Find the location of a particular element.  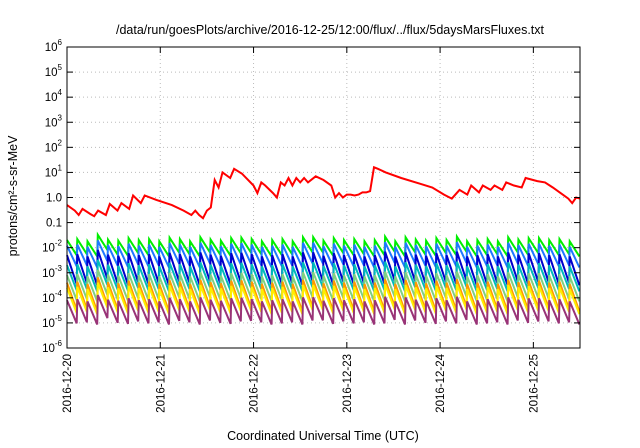

x-tick-label: 2016-12-24 is located at coordinates (441, 382).